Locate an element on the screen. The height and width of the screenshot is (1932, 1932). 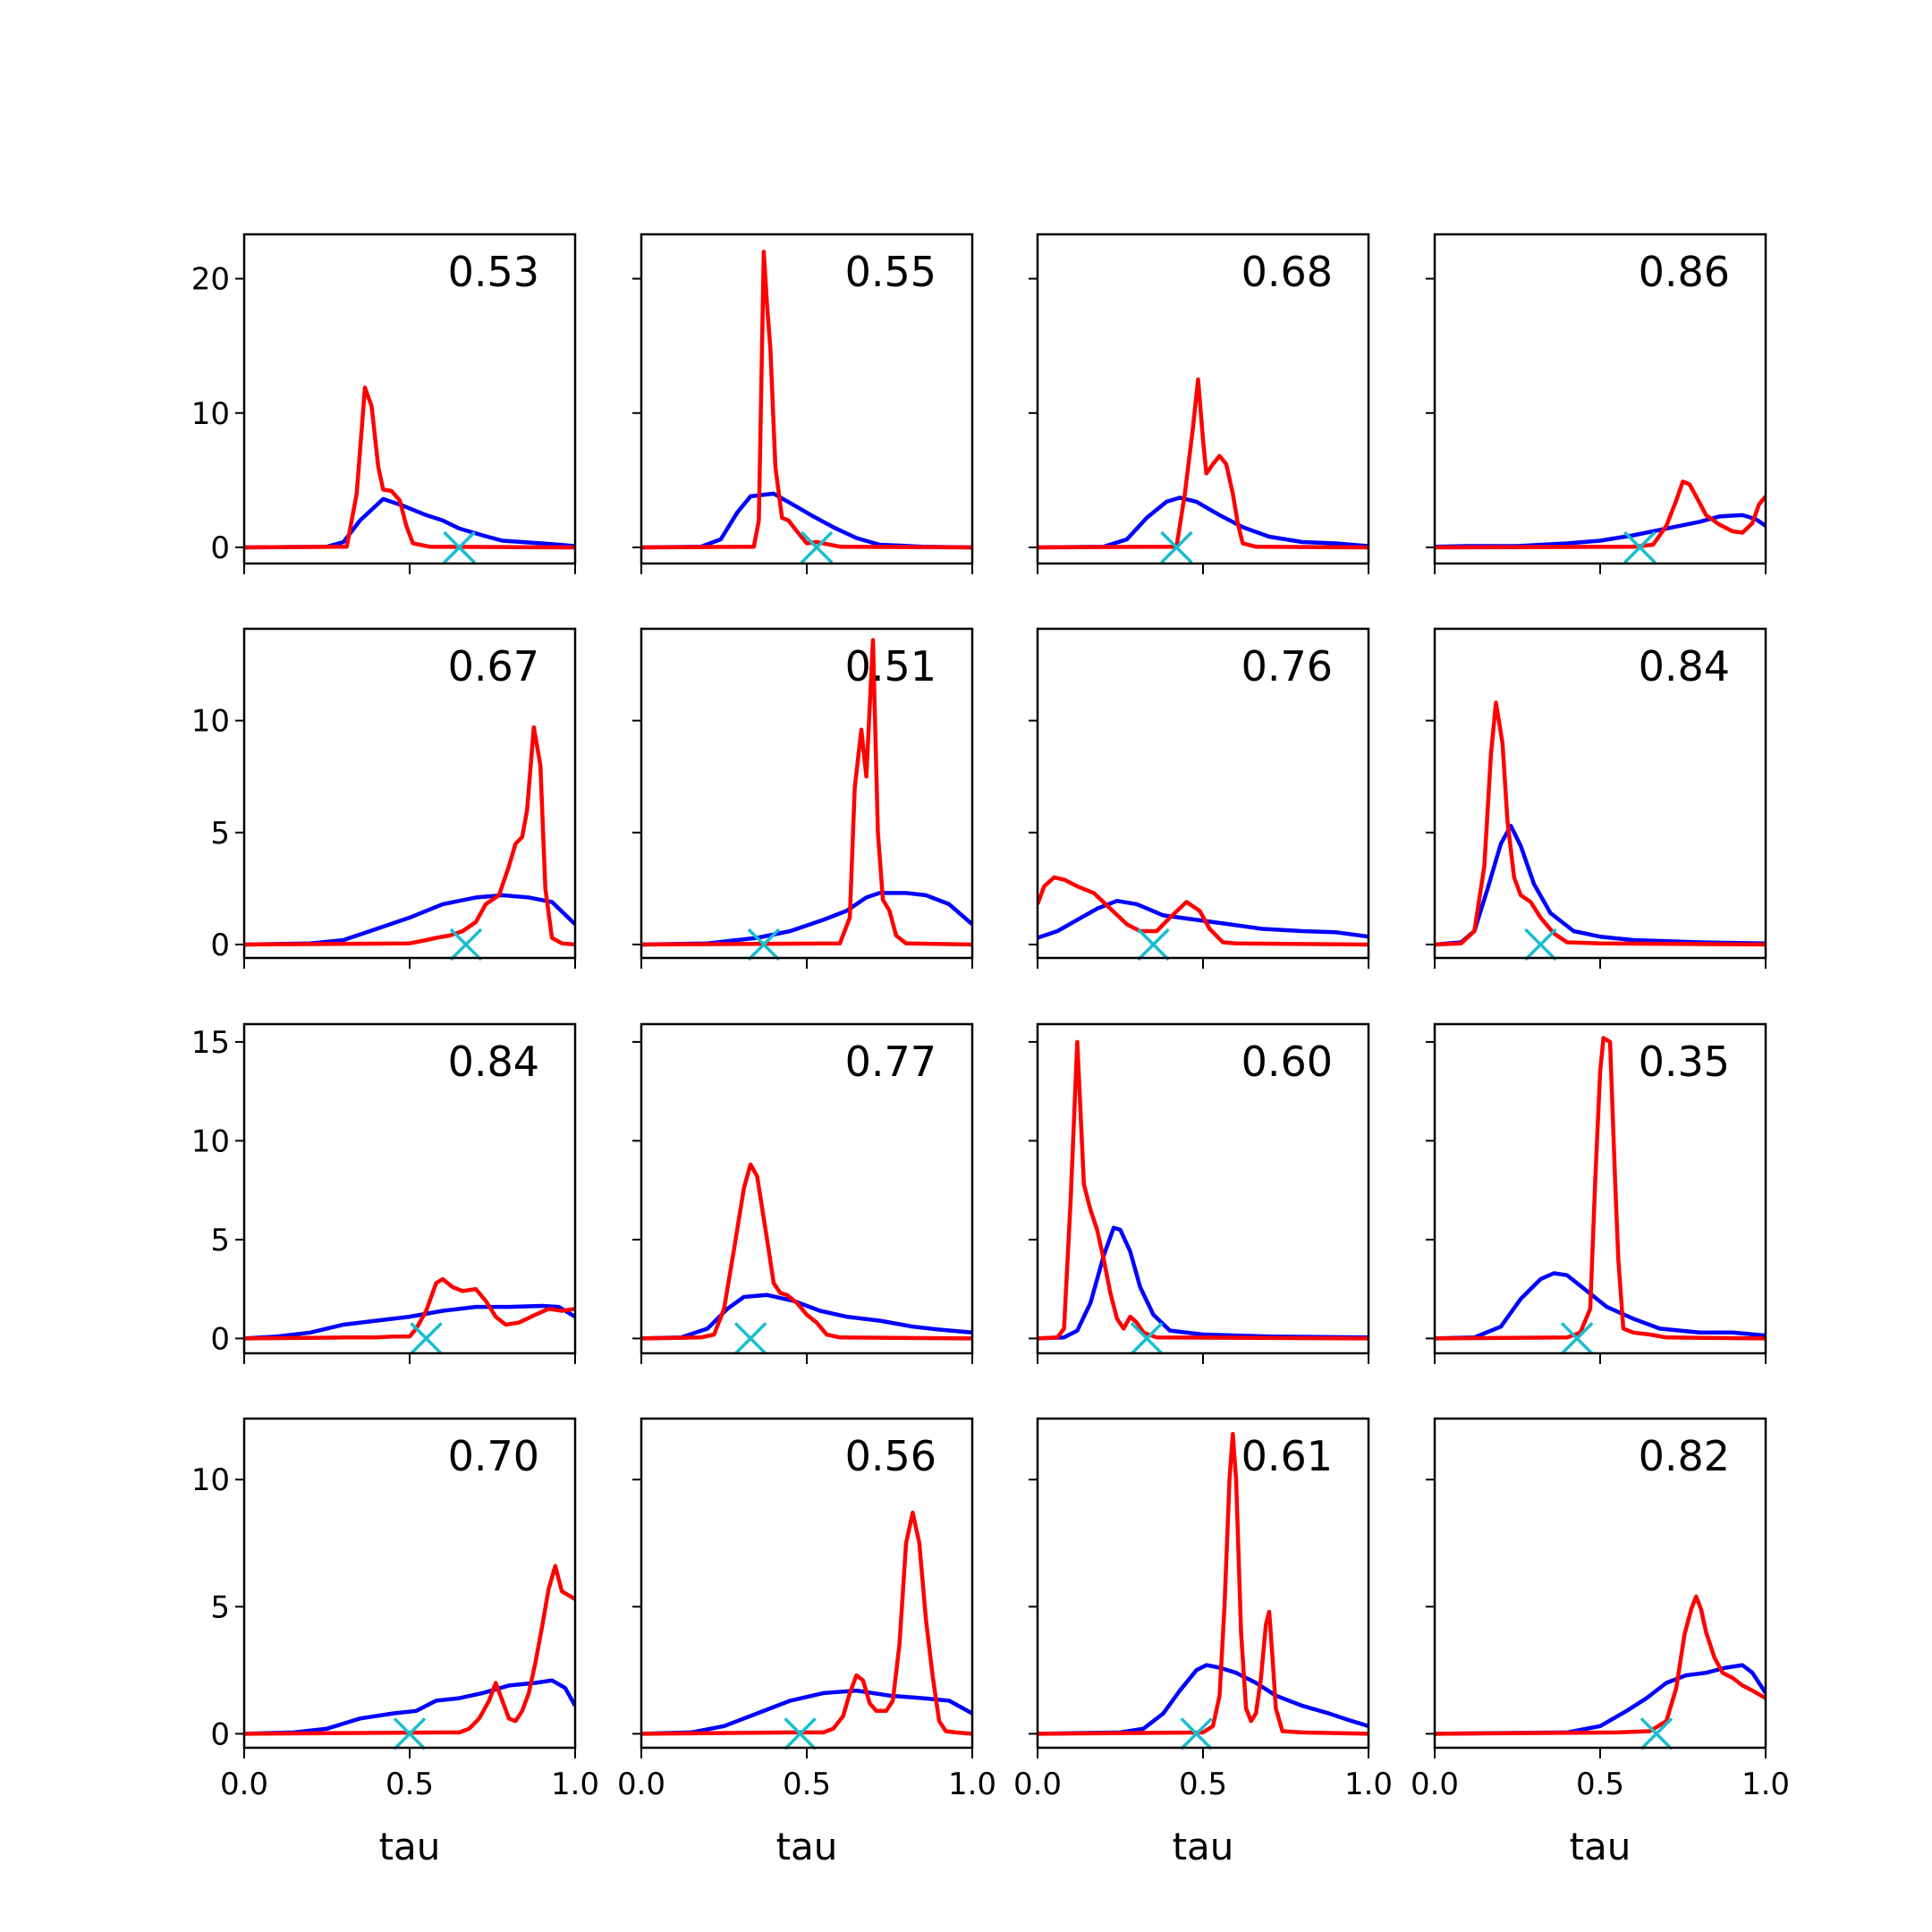
panel-1: 0 10 20 0.53 is located at coordinates (384, 403).